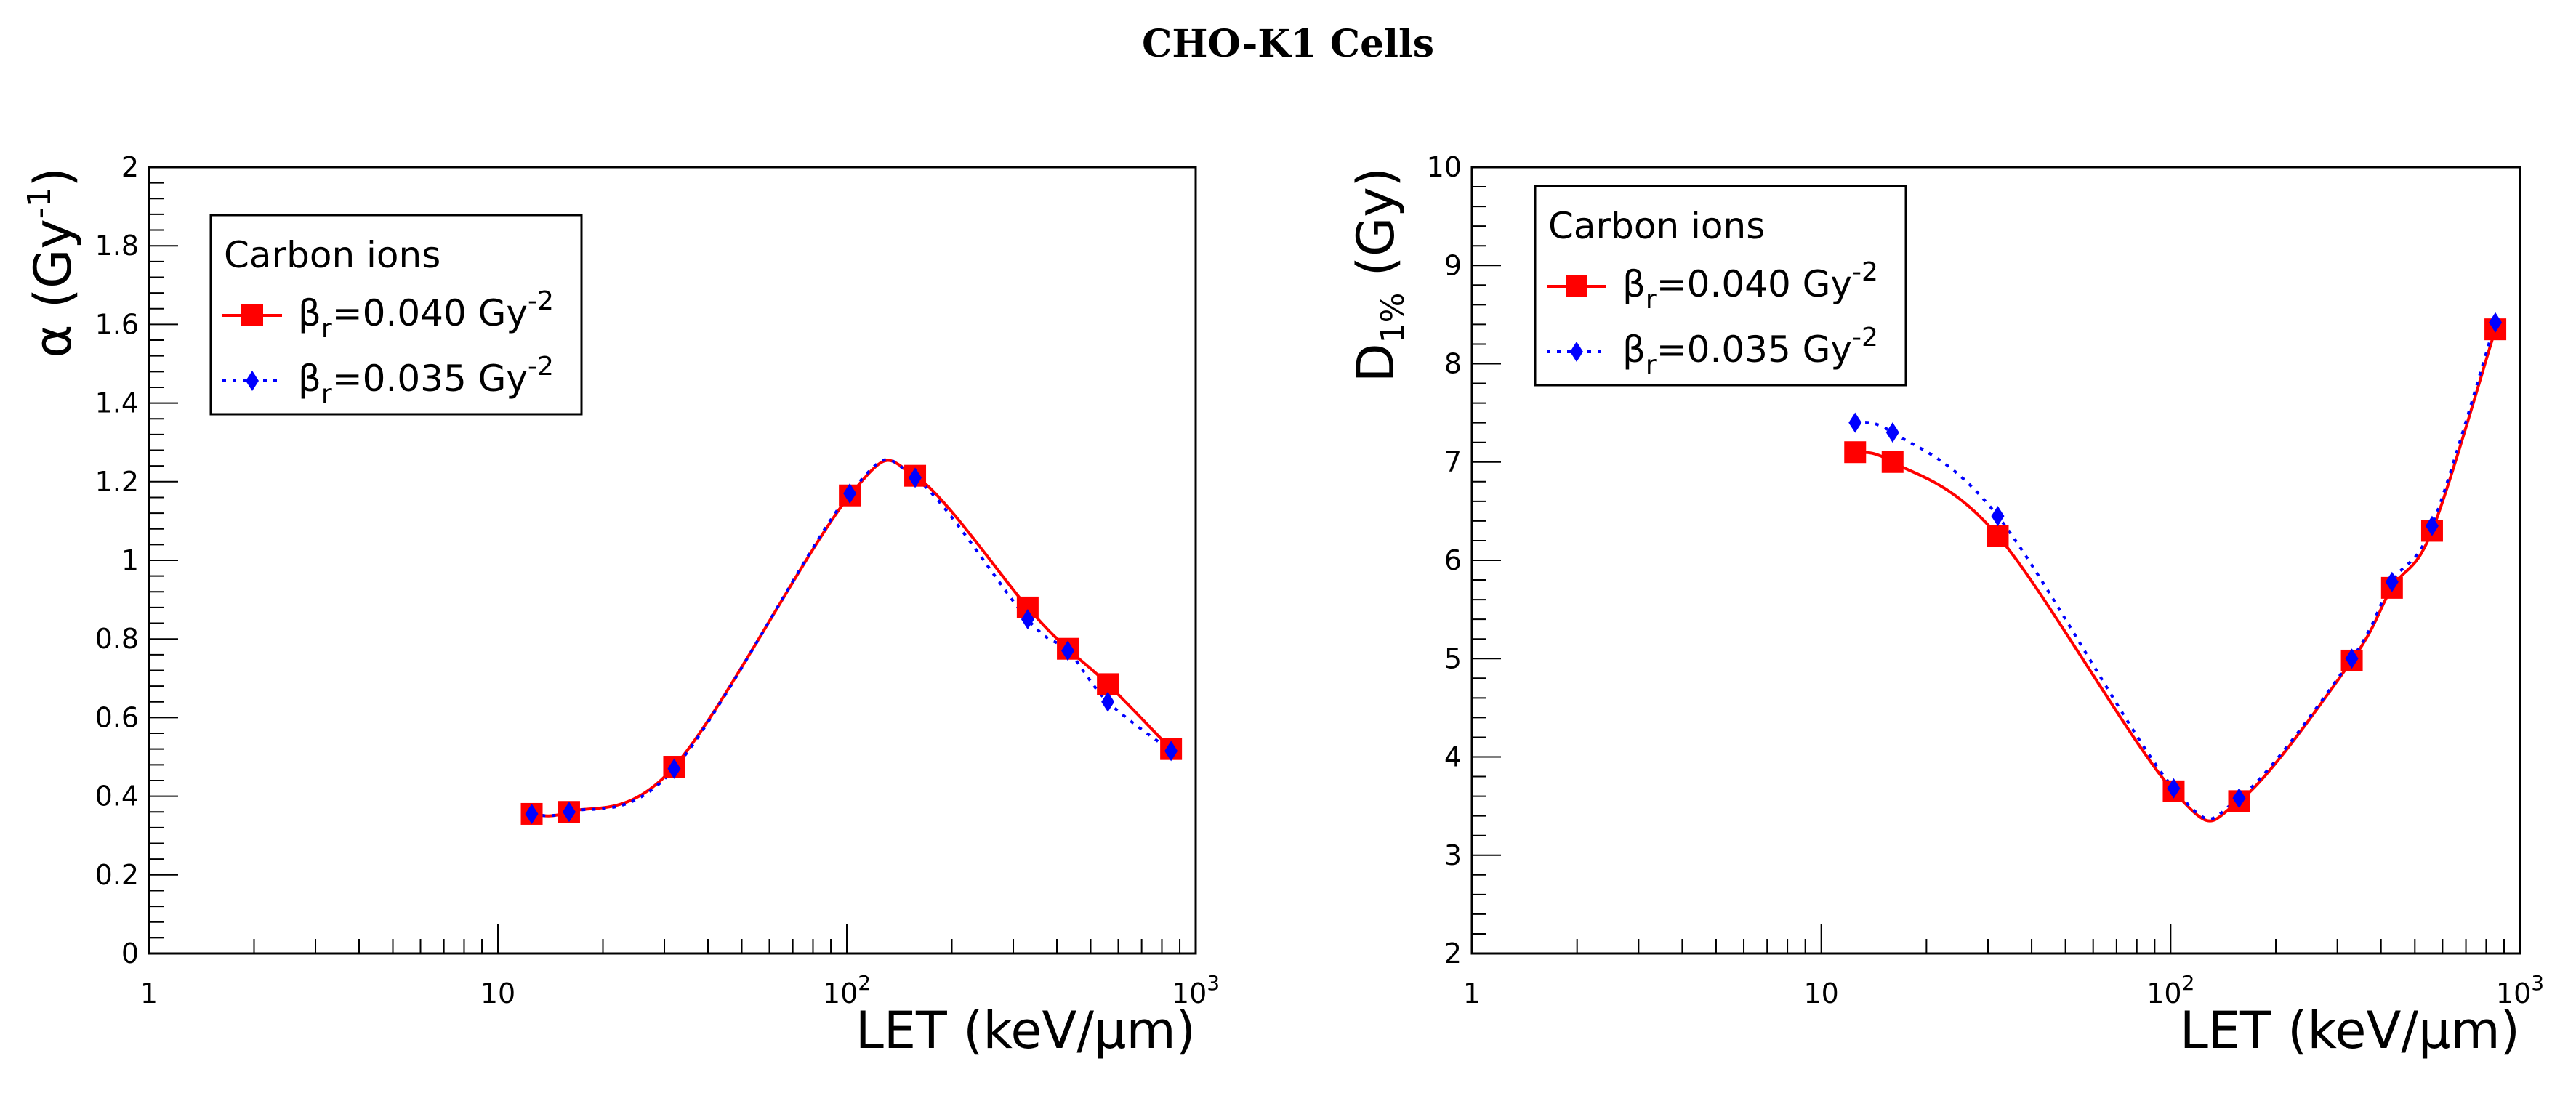 This screenshot has width=2576, height=1093. What do you see at coordinates (1453, 265) in the screenshot?
I see `y-tick-label: 9` at bounding box center [1453, 265].